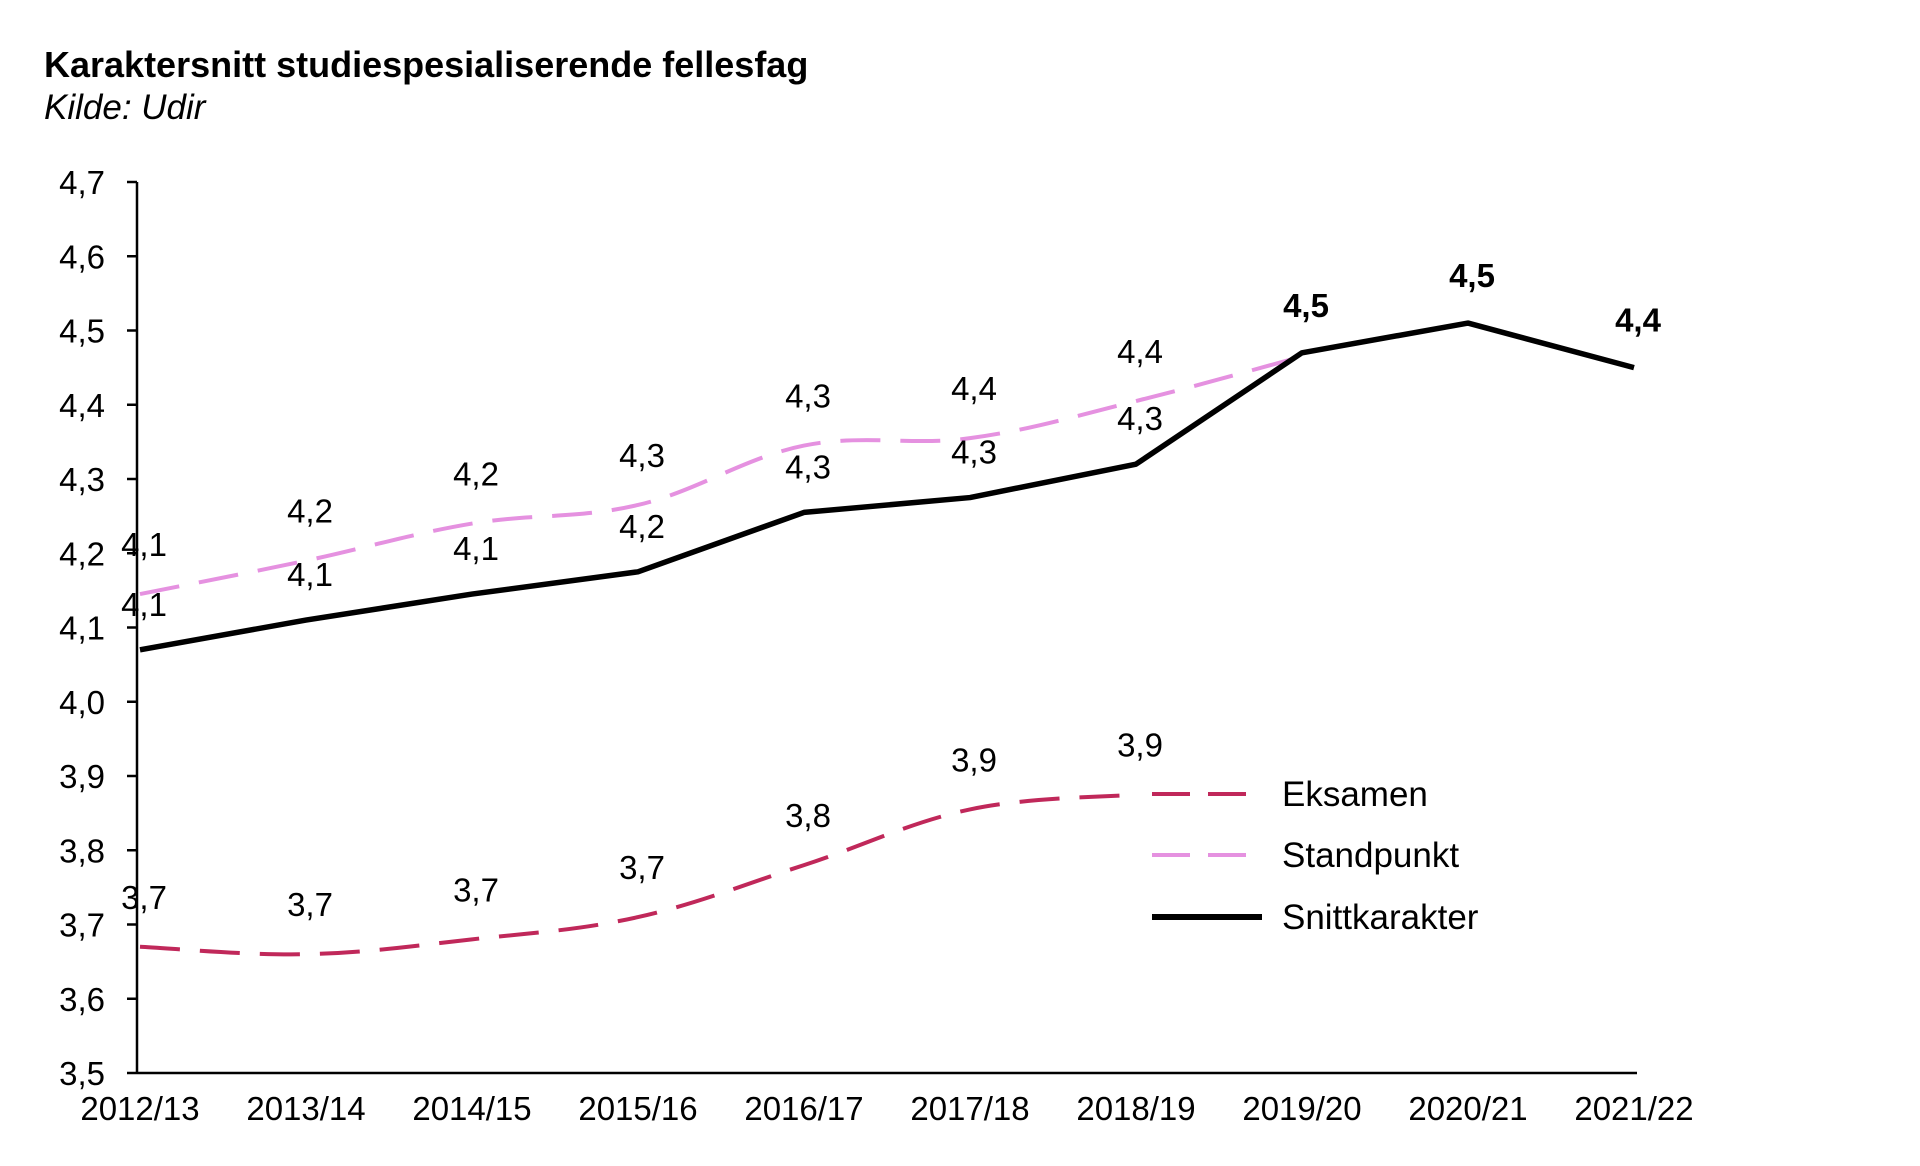  I want to click on data-label-snittkarakter: 4,4, so click(1638, 320).